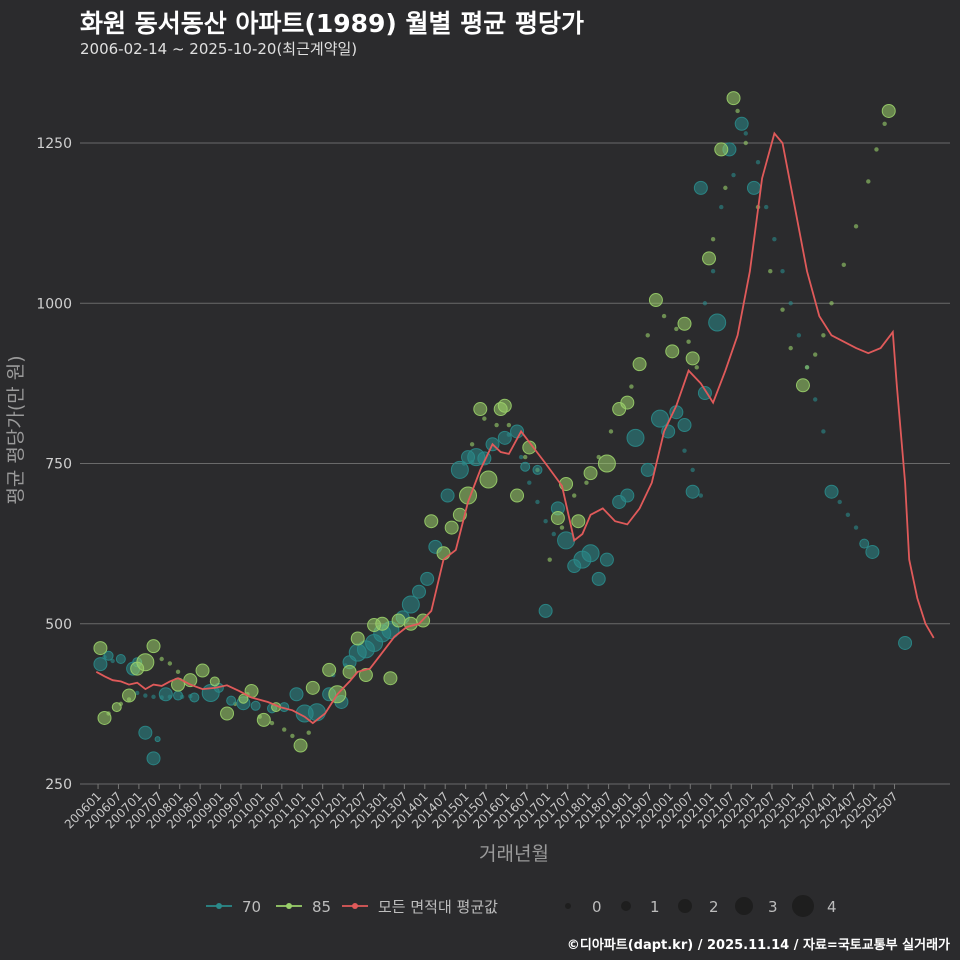 This screenshot has height=960, width=960. What do you see at coordinates (54, 304) in the screenshot?
I see `y-tick-label: 1000` at bounding box center [54, 304].